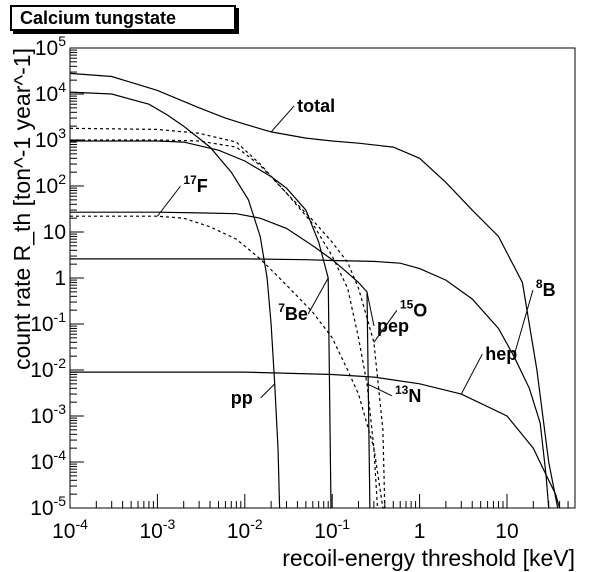 This screenshot has width=596, height=572. What do you see at coordinates (50, 92) in the screenshot?
I see `y-tick-label: 10⁴` at bounding box center [50, 92].